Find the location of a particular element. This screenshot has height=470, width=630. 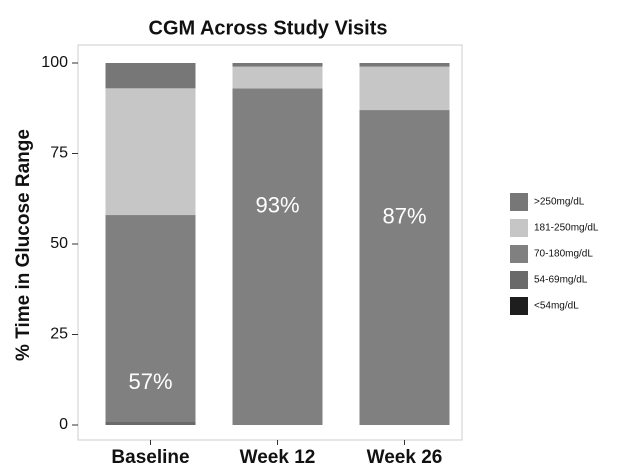

y-axis-label: % Time in Glucose Range is located at coordinates (23, 245).